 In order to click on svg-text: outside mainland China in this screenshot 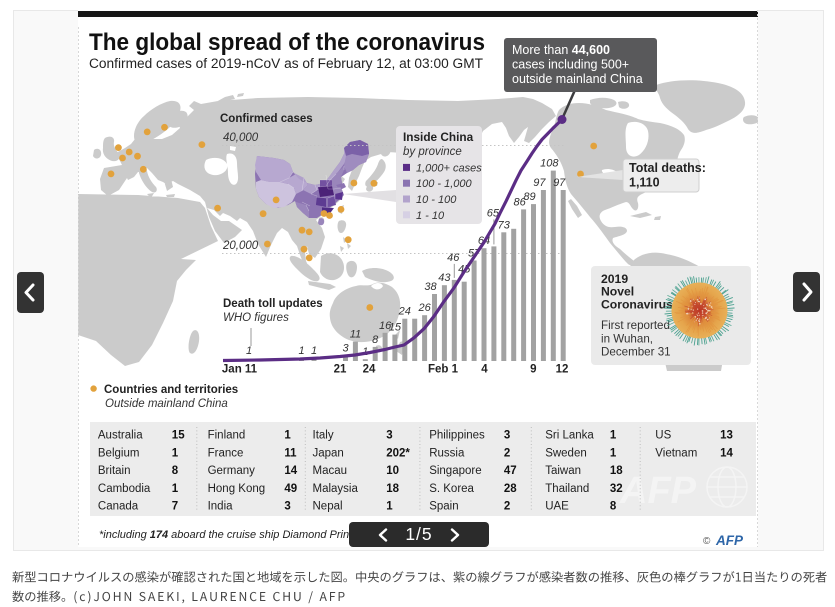, I will do `click(577, 79)`.